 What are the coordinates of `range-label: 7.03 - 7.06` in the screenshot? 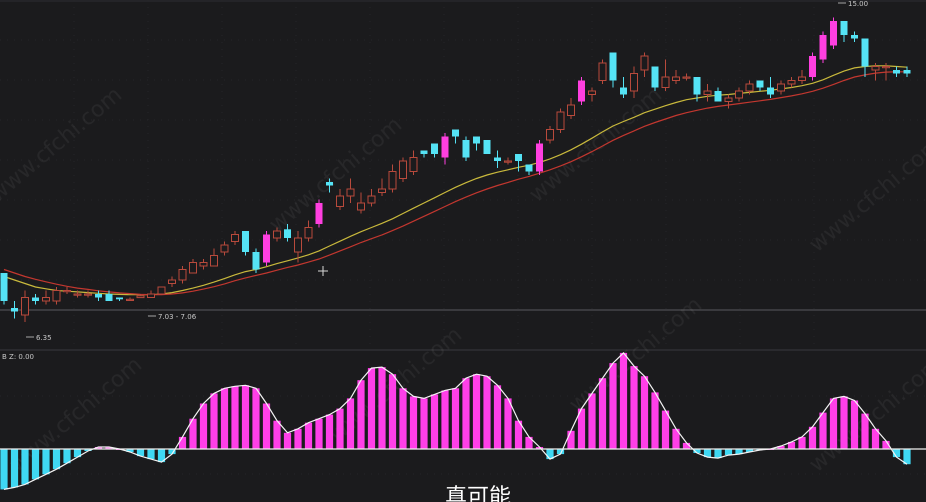 It's located at (177, 317).